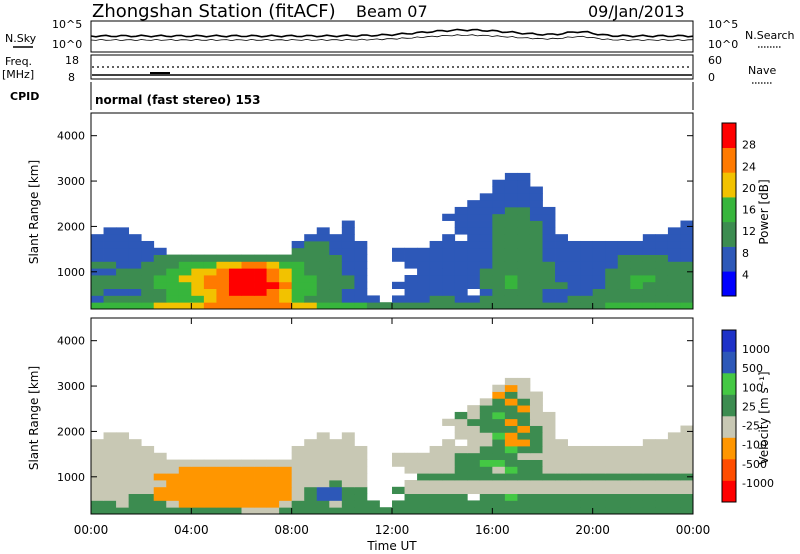 The image size is (800, 554). Describe the element at coordinates (391, 546) in the screenshot. I see `time-axis-label: Time UT` at that location.